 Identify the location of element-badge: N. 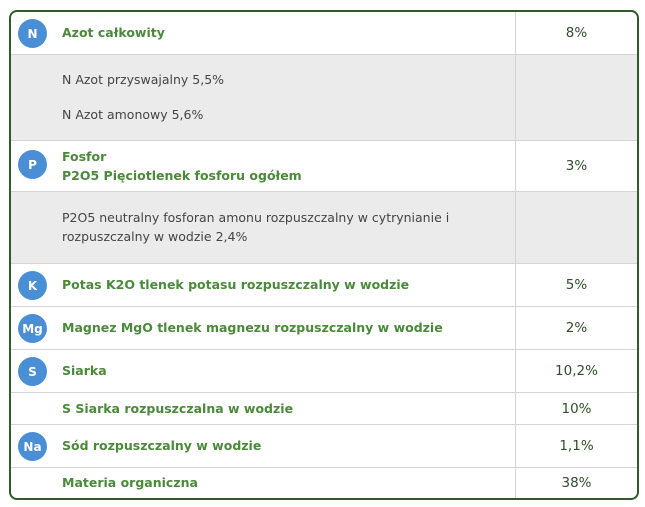
(32, 33).